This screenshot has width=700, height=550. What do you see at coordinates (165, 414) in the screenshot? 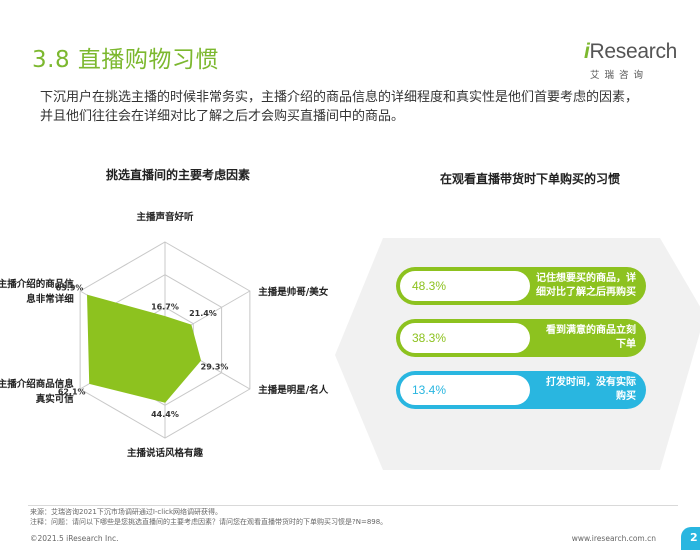
I see `radar-value-label: 44.4%` at bounding box center [165, 414].